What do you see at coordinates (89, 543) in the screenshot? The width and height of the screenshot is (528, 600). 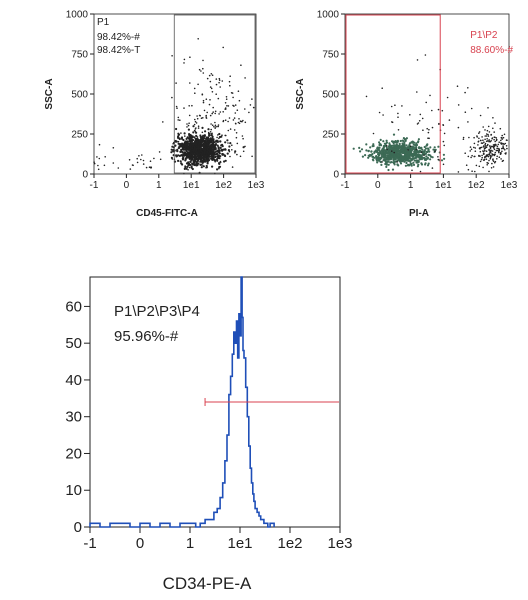 I see `x-tick-label: -1` at bounding box center [89, 543].